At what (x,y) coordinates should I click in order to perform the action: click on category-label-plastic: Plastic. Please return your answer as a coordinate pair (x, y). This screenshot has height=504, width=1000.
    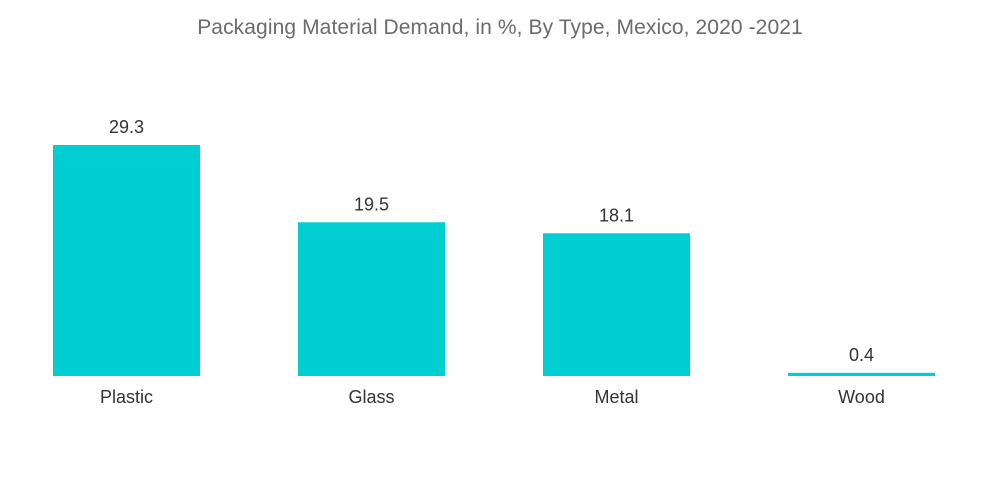
    Looking at the image, I should click on (126, 397).